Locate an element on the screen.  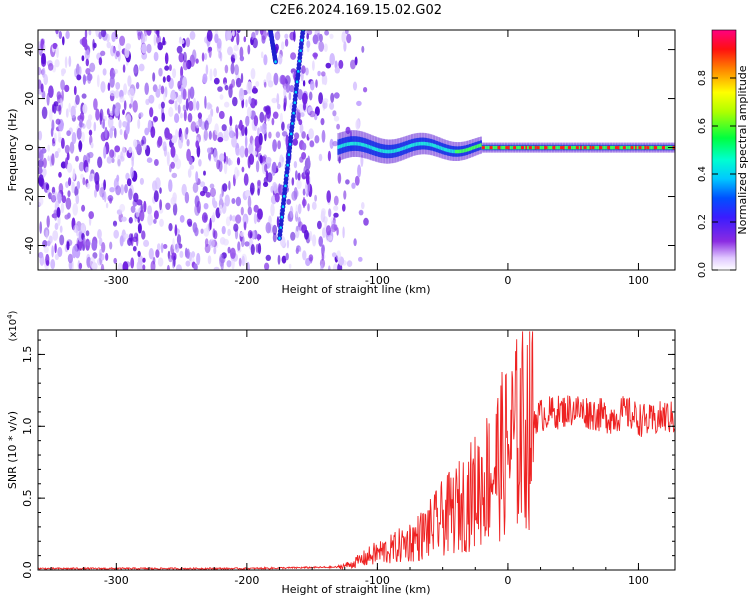
y-tick-label: -40 is located at coordinates (29, 246).